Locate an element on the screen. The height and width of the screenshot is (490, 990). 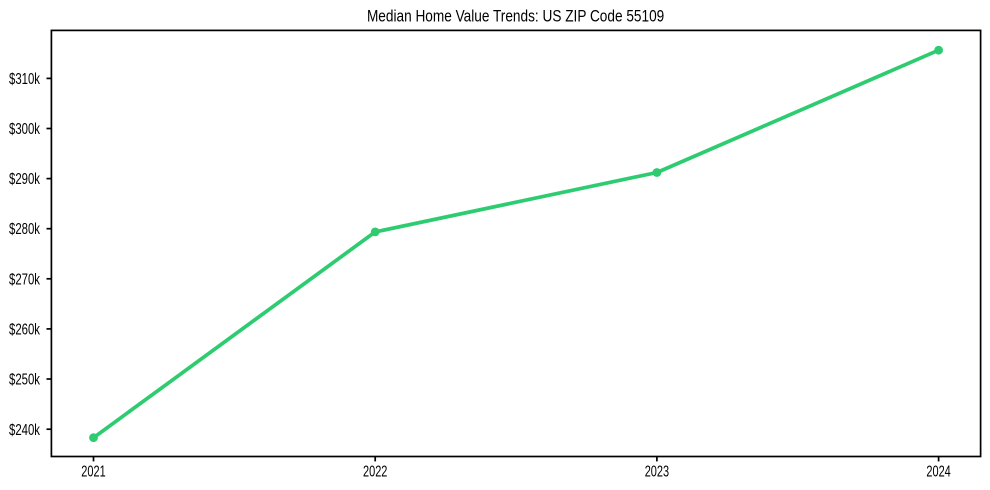
svg-text: 2021 is located at coordinates (93, 472).